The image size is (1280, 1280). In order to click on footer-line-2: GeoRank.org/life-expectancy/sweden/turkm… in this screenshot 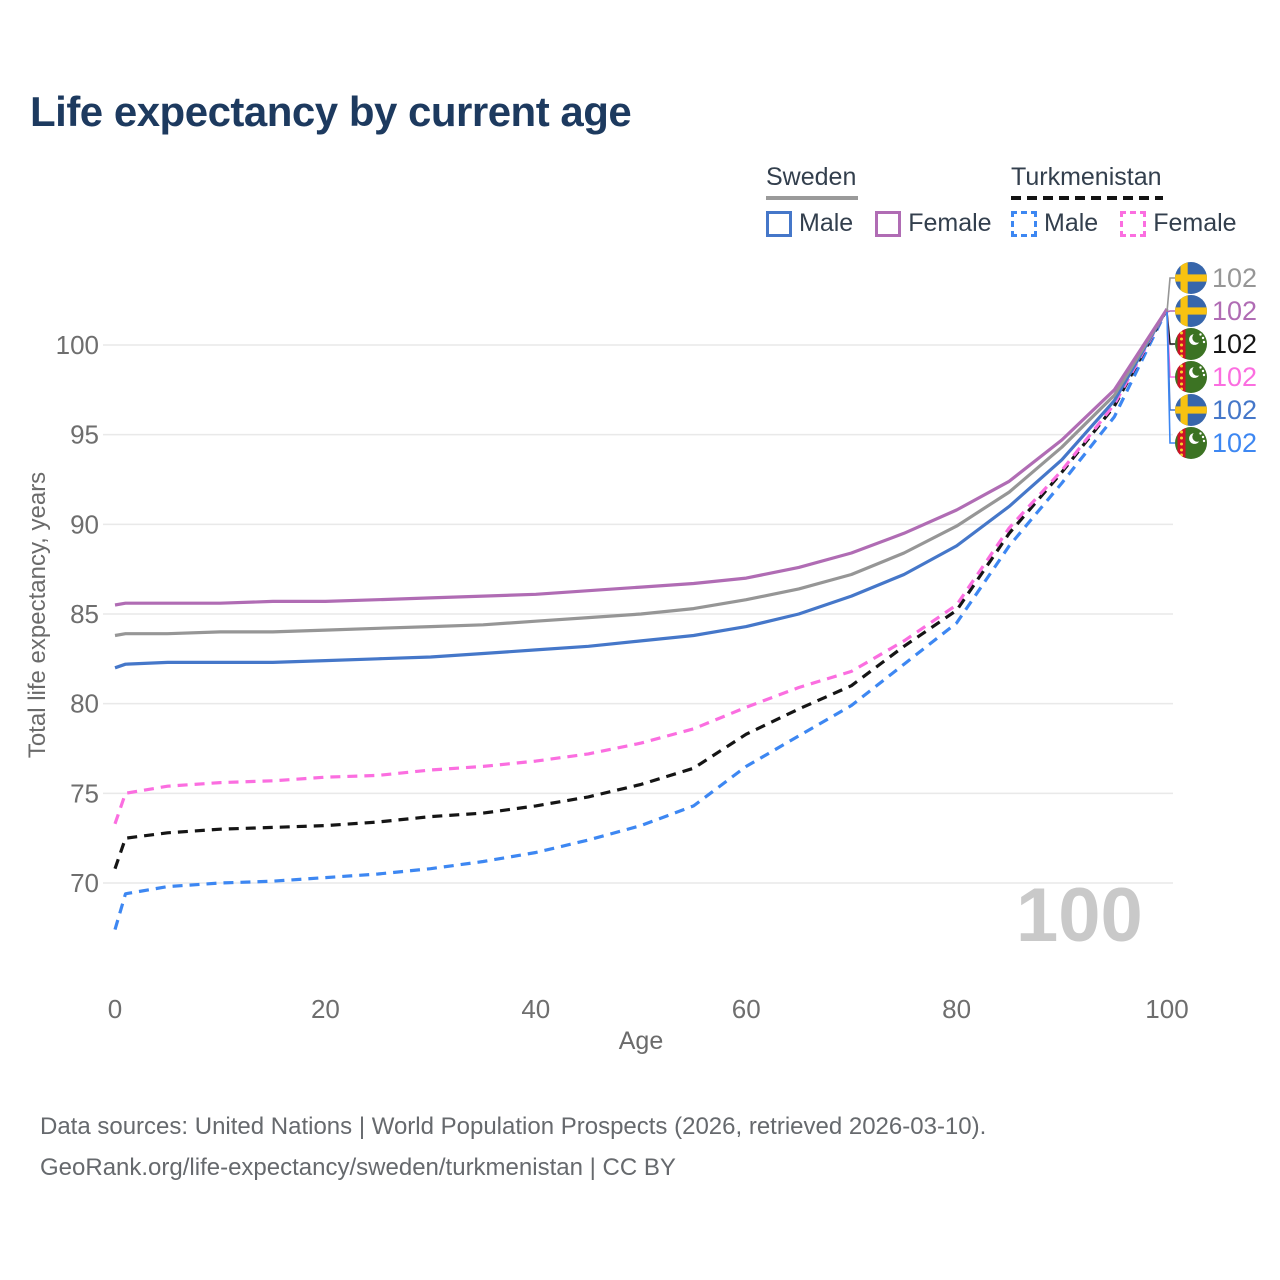, I will do `click(358, 1167)`.